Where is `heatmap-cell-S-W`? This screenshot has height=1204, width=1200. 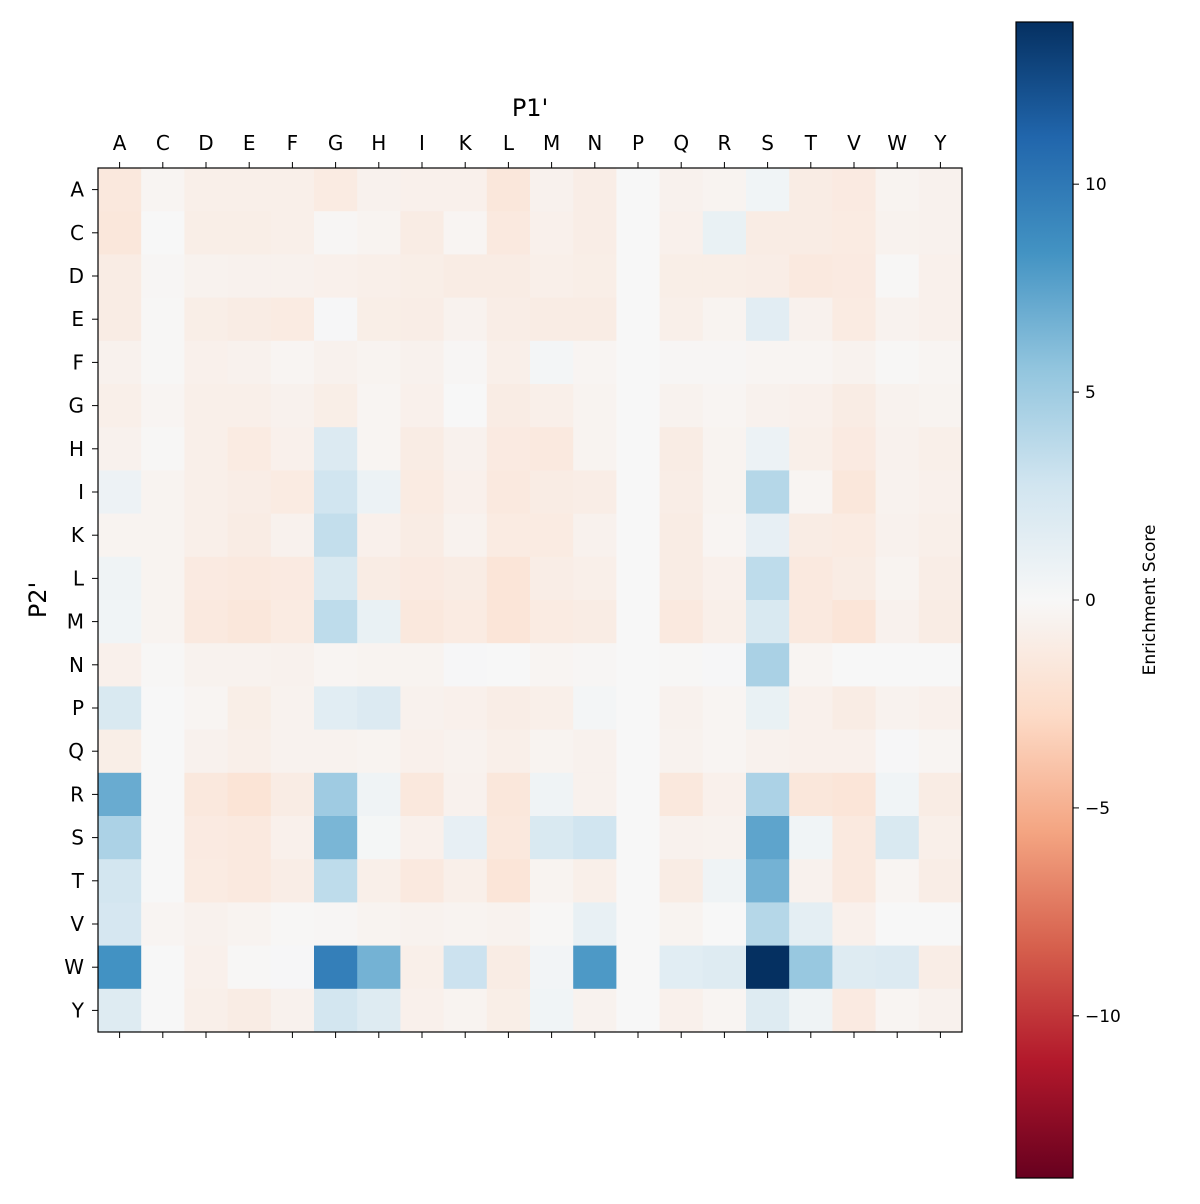 heatmap-cell-S-W is located at coordinates (897, 838).